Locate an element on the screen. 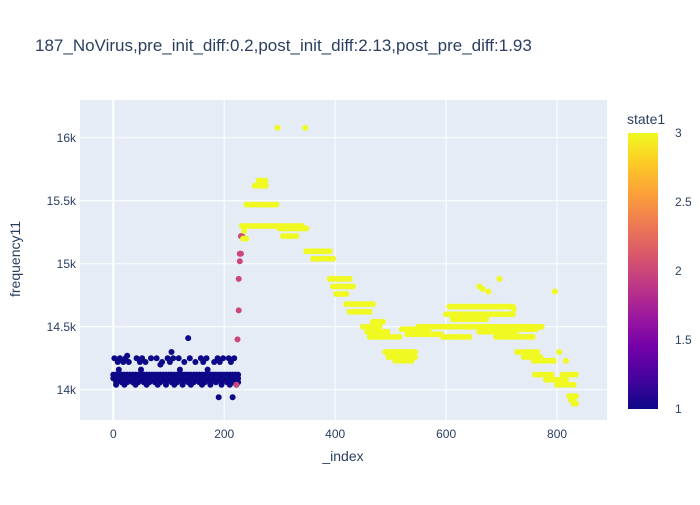 The width and height of the screenshot is (700, 505). x-axis-title: _index is located at coordinates (342, 456).